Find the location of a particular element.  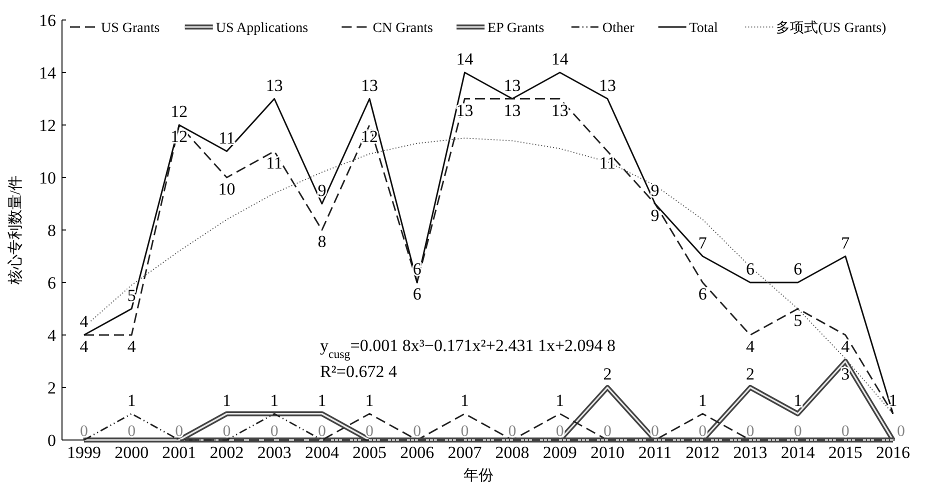

y-tick-label: 4 is located at coordinates (52, 335).